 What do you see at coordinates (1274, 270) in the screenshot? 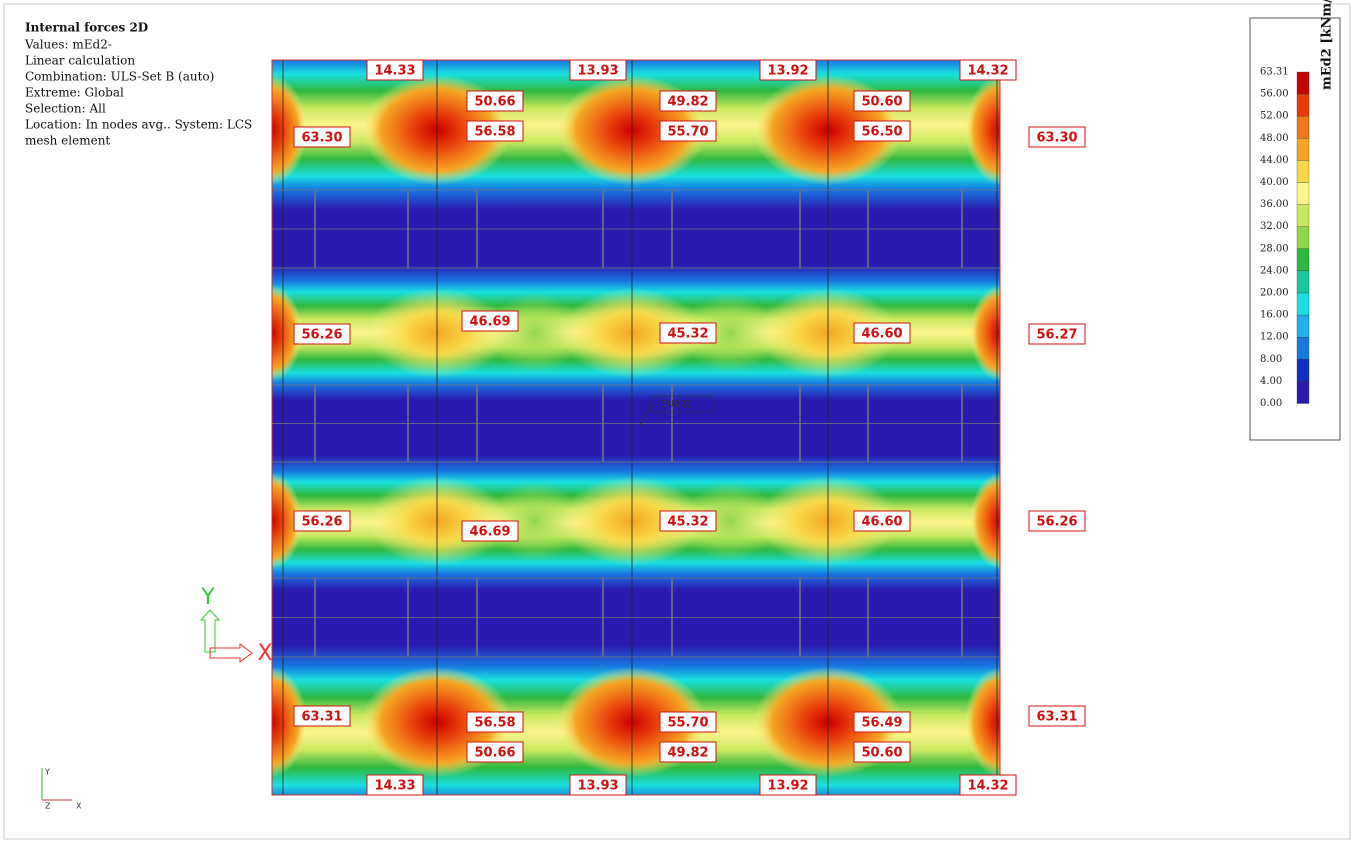
I see `legend-tick: 24.00` at bounding box center [1274, 270].